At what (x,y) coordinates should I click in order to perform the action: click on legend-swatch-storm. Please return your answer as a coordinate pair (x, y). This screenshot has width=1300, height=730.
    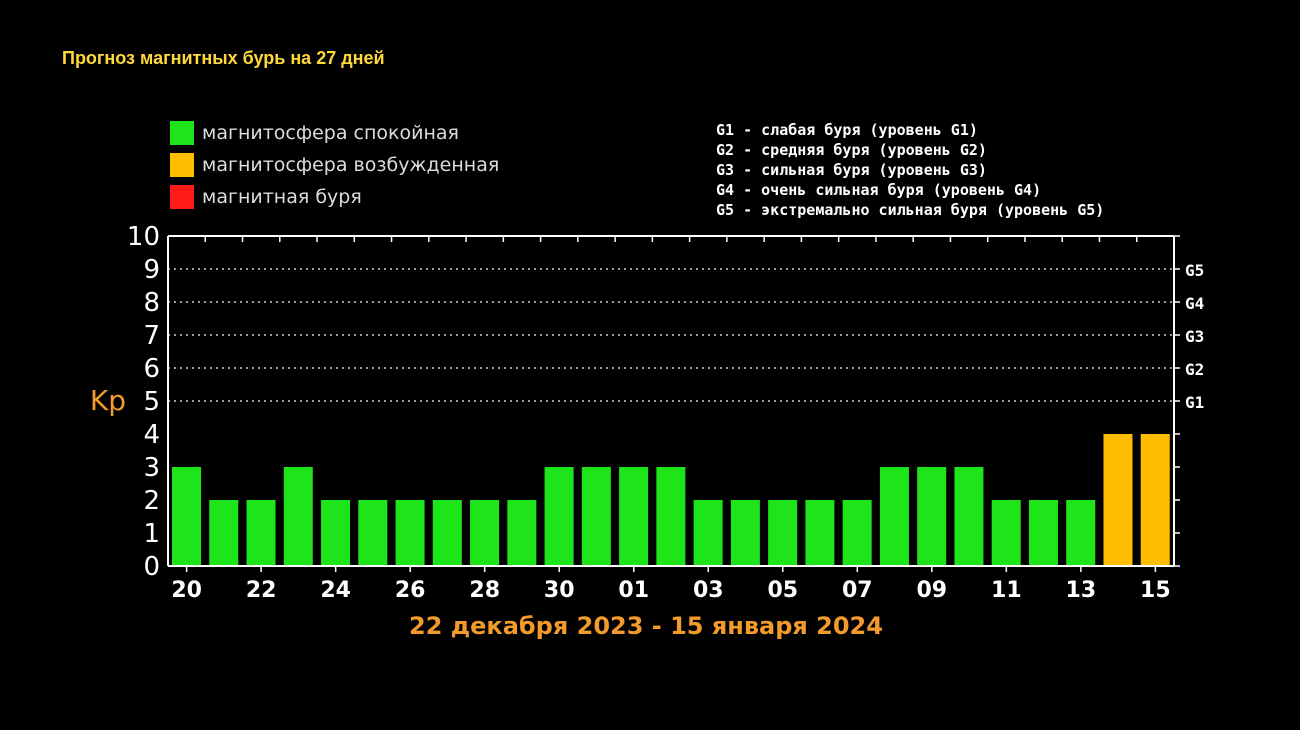
    Looking at the image, I should click on (182, 197).